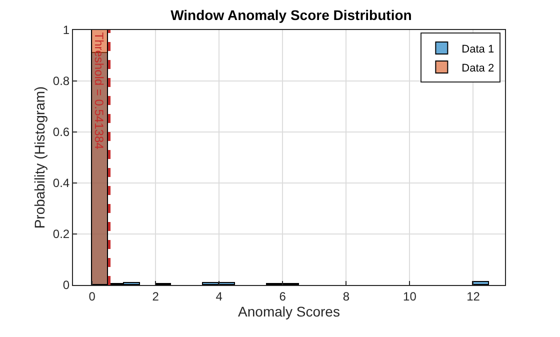 The width and height of the screenshot is (560, 337). What do you see at coordinates (66, 30) in the screenshot?
I see `y-tick-label: 1` at bounding box center [66, 30].